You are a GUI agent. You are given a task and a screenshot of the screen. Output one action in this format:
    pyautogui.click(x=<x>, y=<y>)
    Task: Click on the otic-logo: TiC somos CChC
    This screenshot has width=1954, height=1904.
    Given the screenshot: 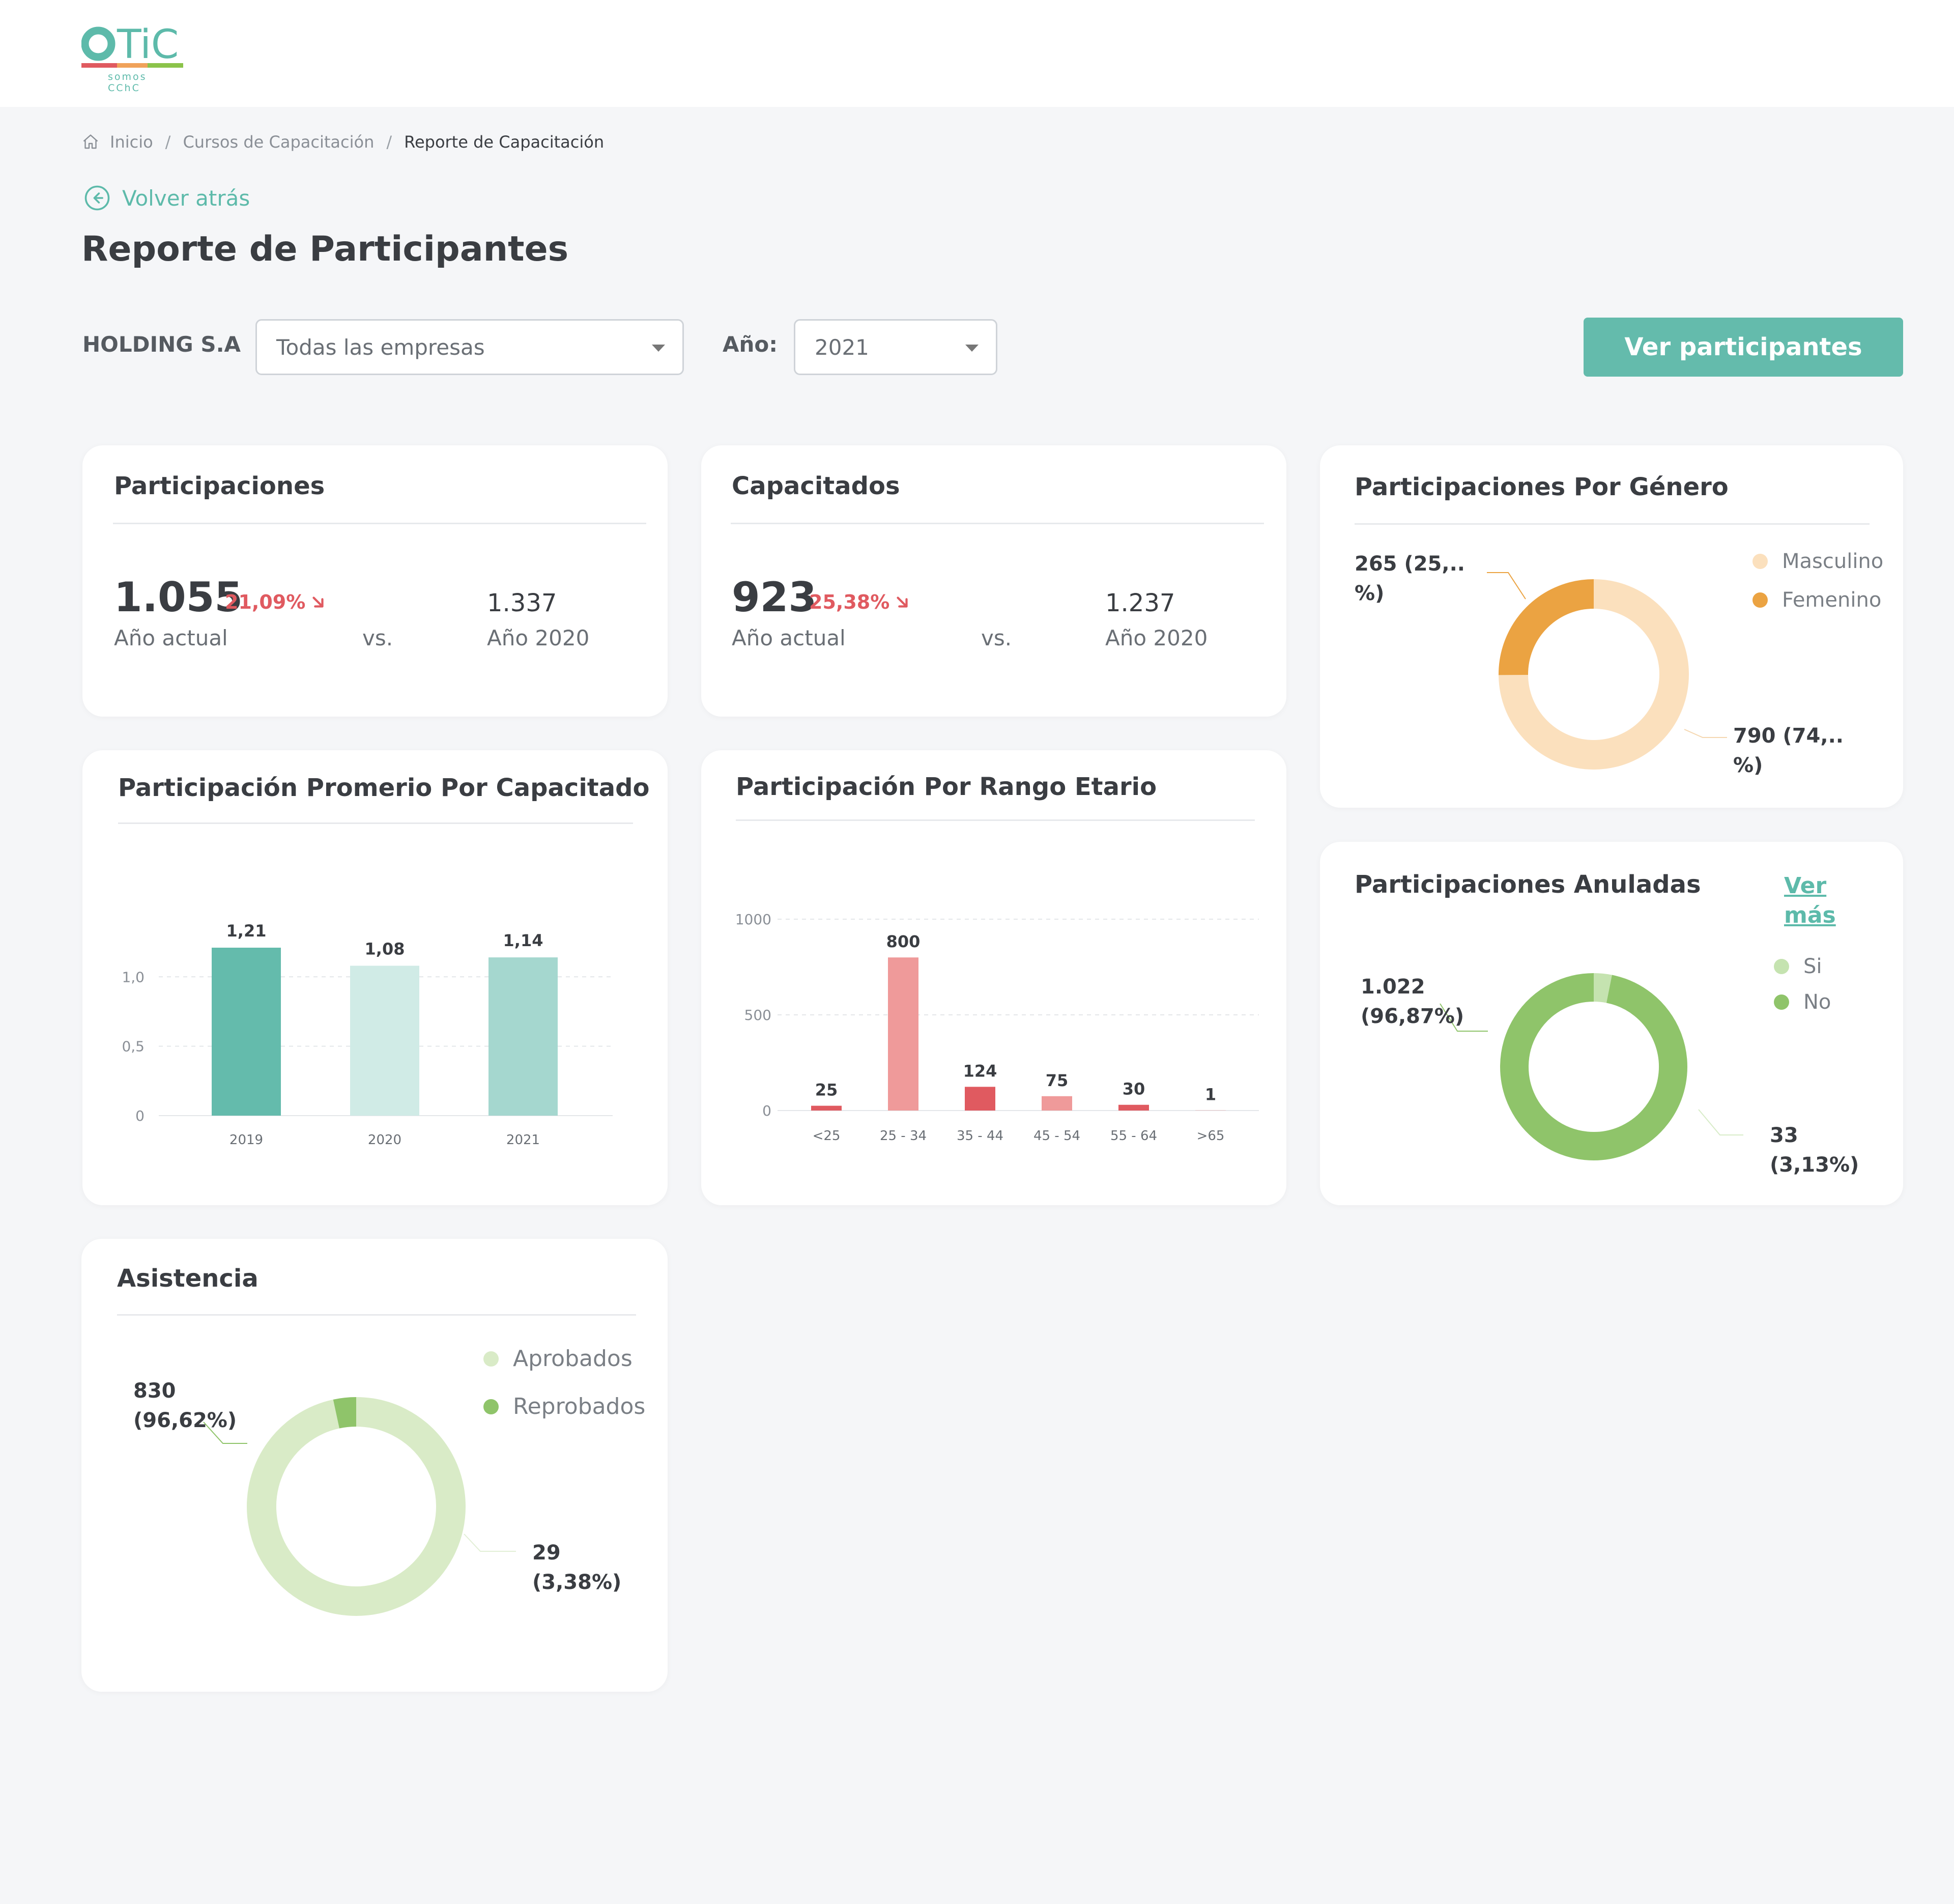 What is the action you would take?
    pyautogui.click(x=132, y=58)
    